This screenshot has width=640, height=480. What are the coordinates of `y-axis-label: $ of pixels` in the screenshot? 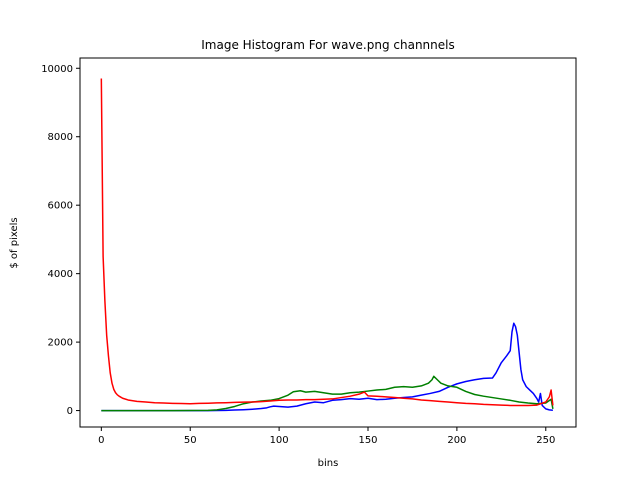 It's located at (14, 242).